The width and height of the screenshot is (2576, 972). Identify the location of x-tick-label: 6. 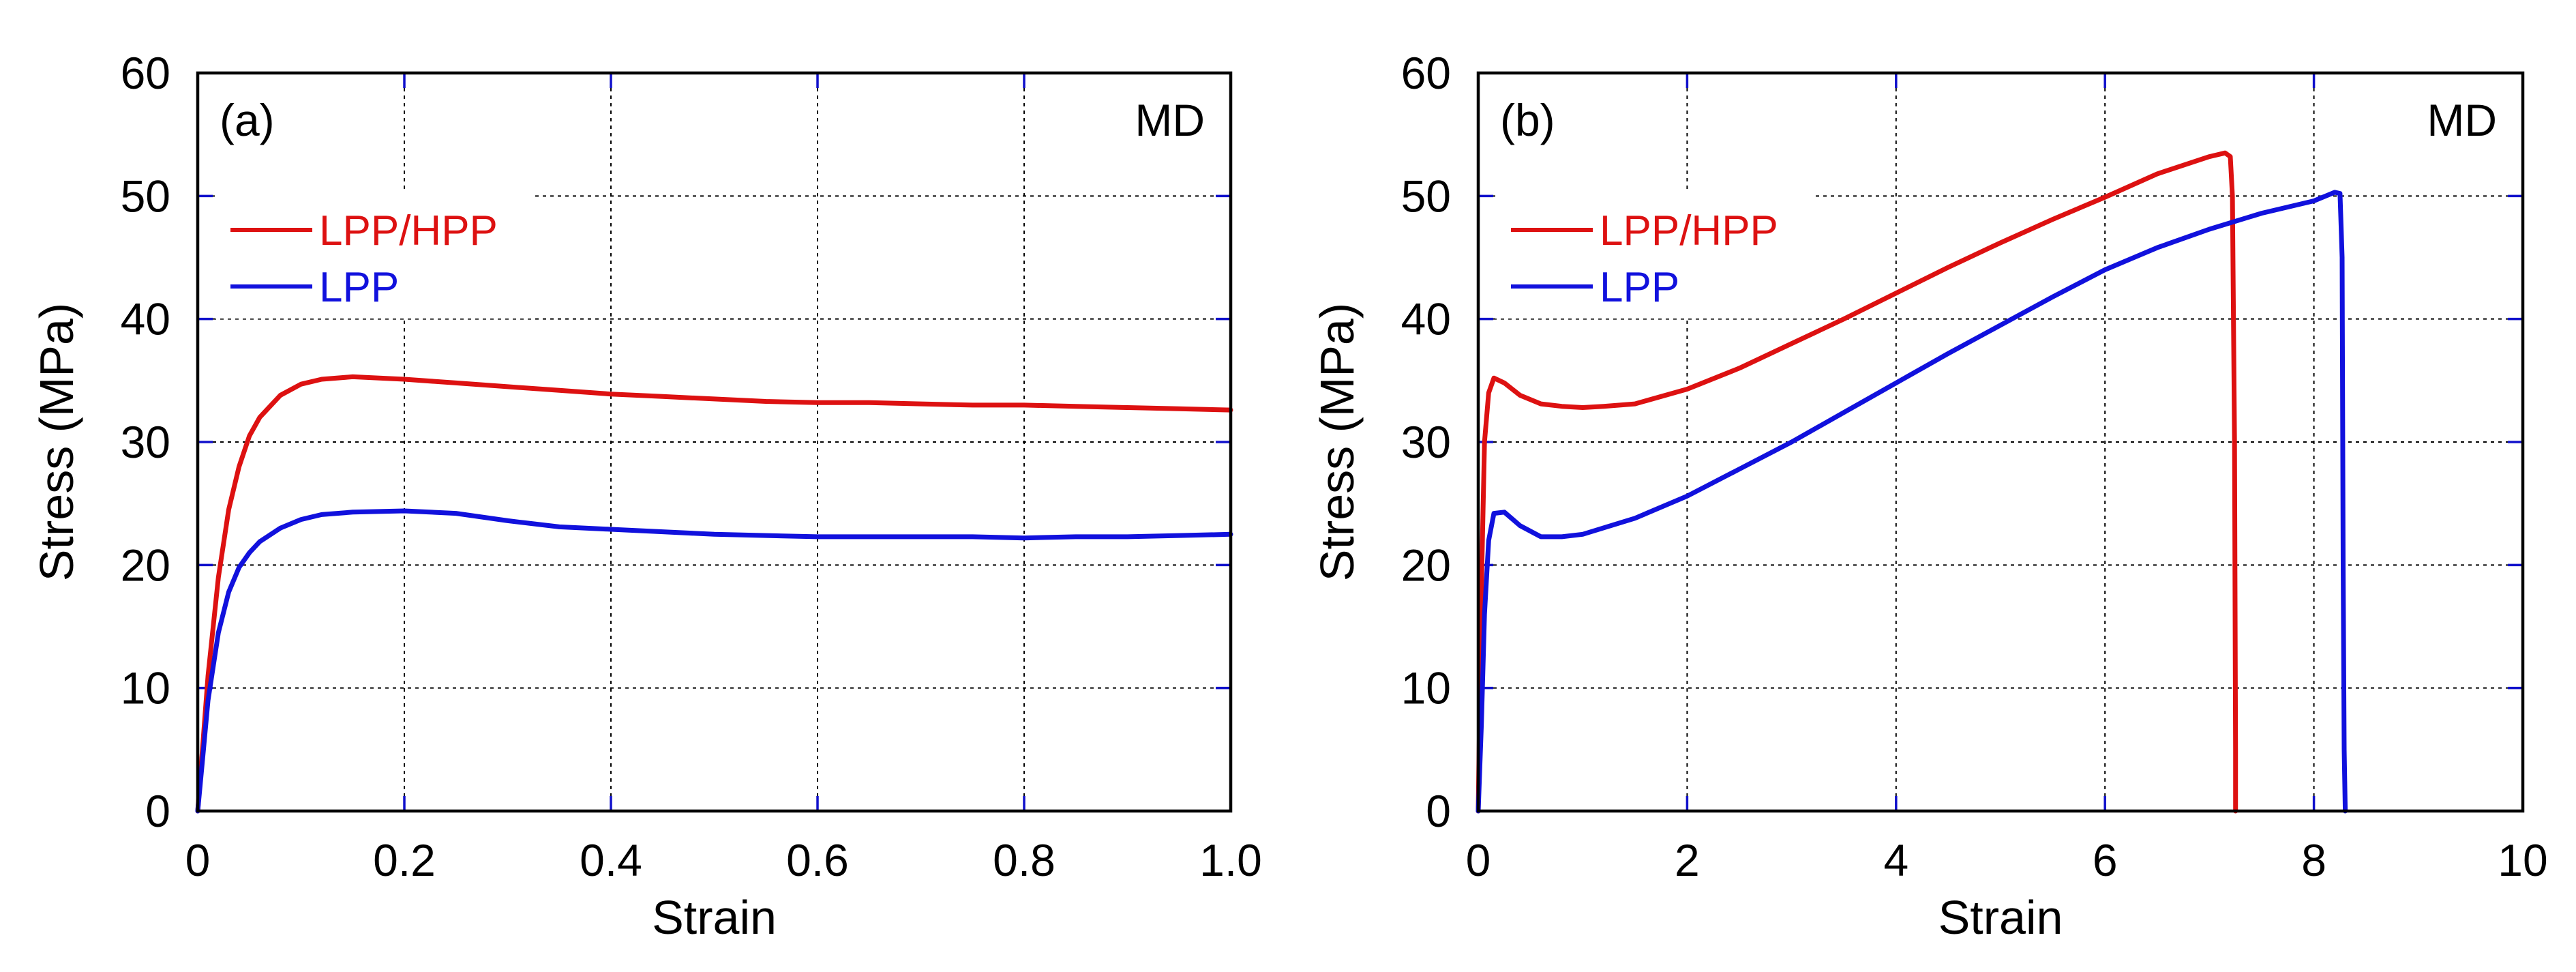
(2105, 860).